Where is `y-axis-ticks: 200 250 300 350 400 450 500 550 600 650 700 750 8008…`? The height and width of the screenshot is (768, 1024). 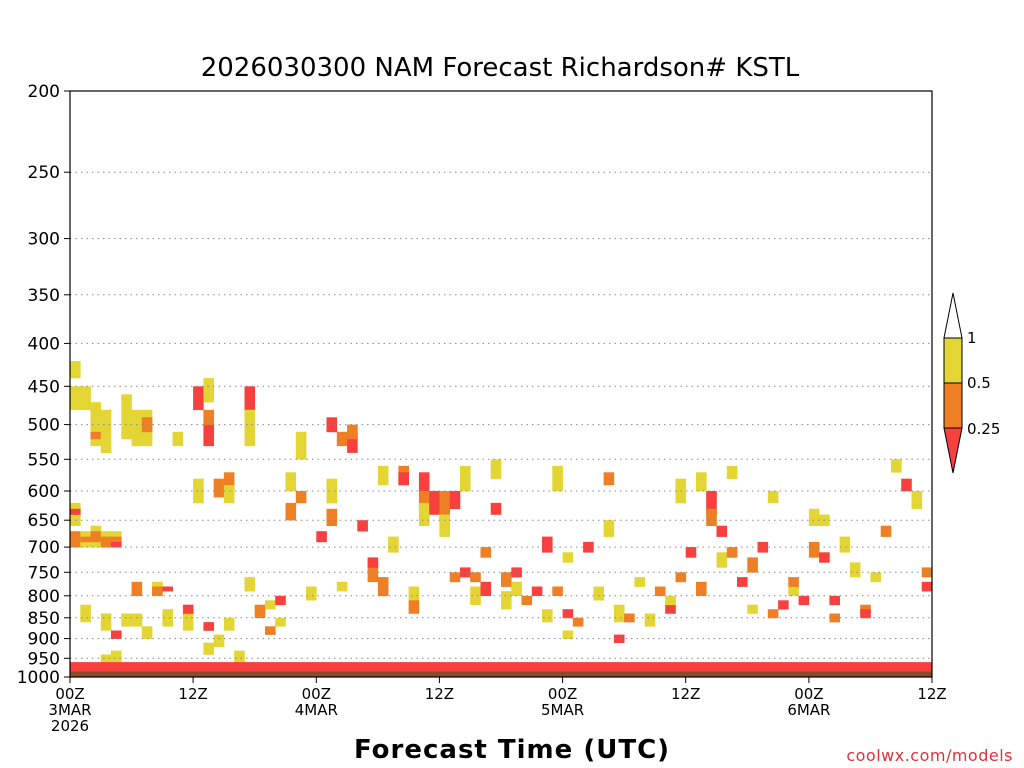
y-axis-ticks: 200 250 300 350 400 450 500 550 600 650 700 750 8008… is located at coordinates (43, 385).